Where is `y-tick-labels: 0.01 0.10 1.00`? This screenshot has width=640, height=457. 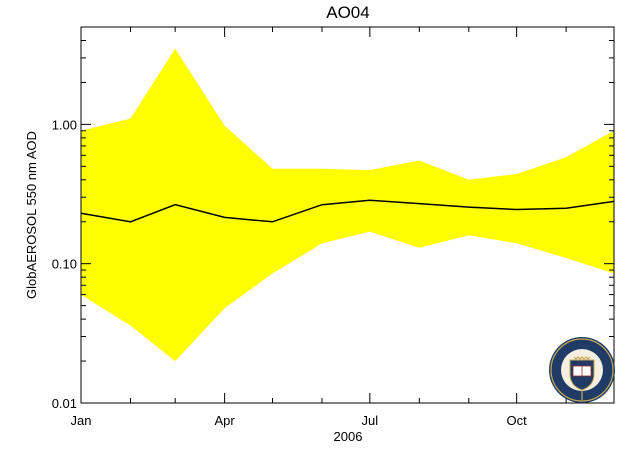 y-tick-labels: 0.01 0.10 1.00 is located at coordinates (64, 264).